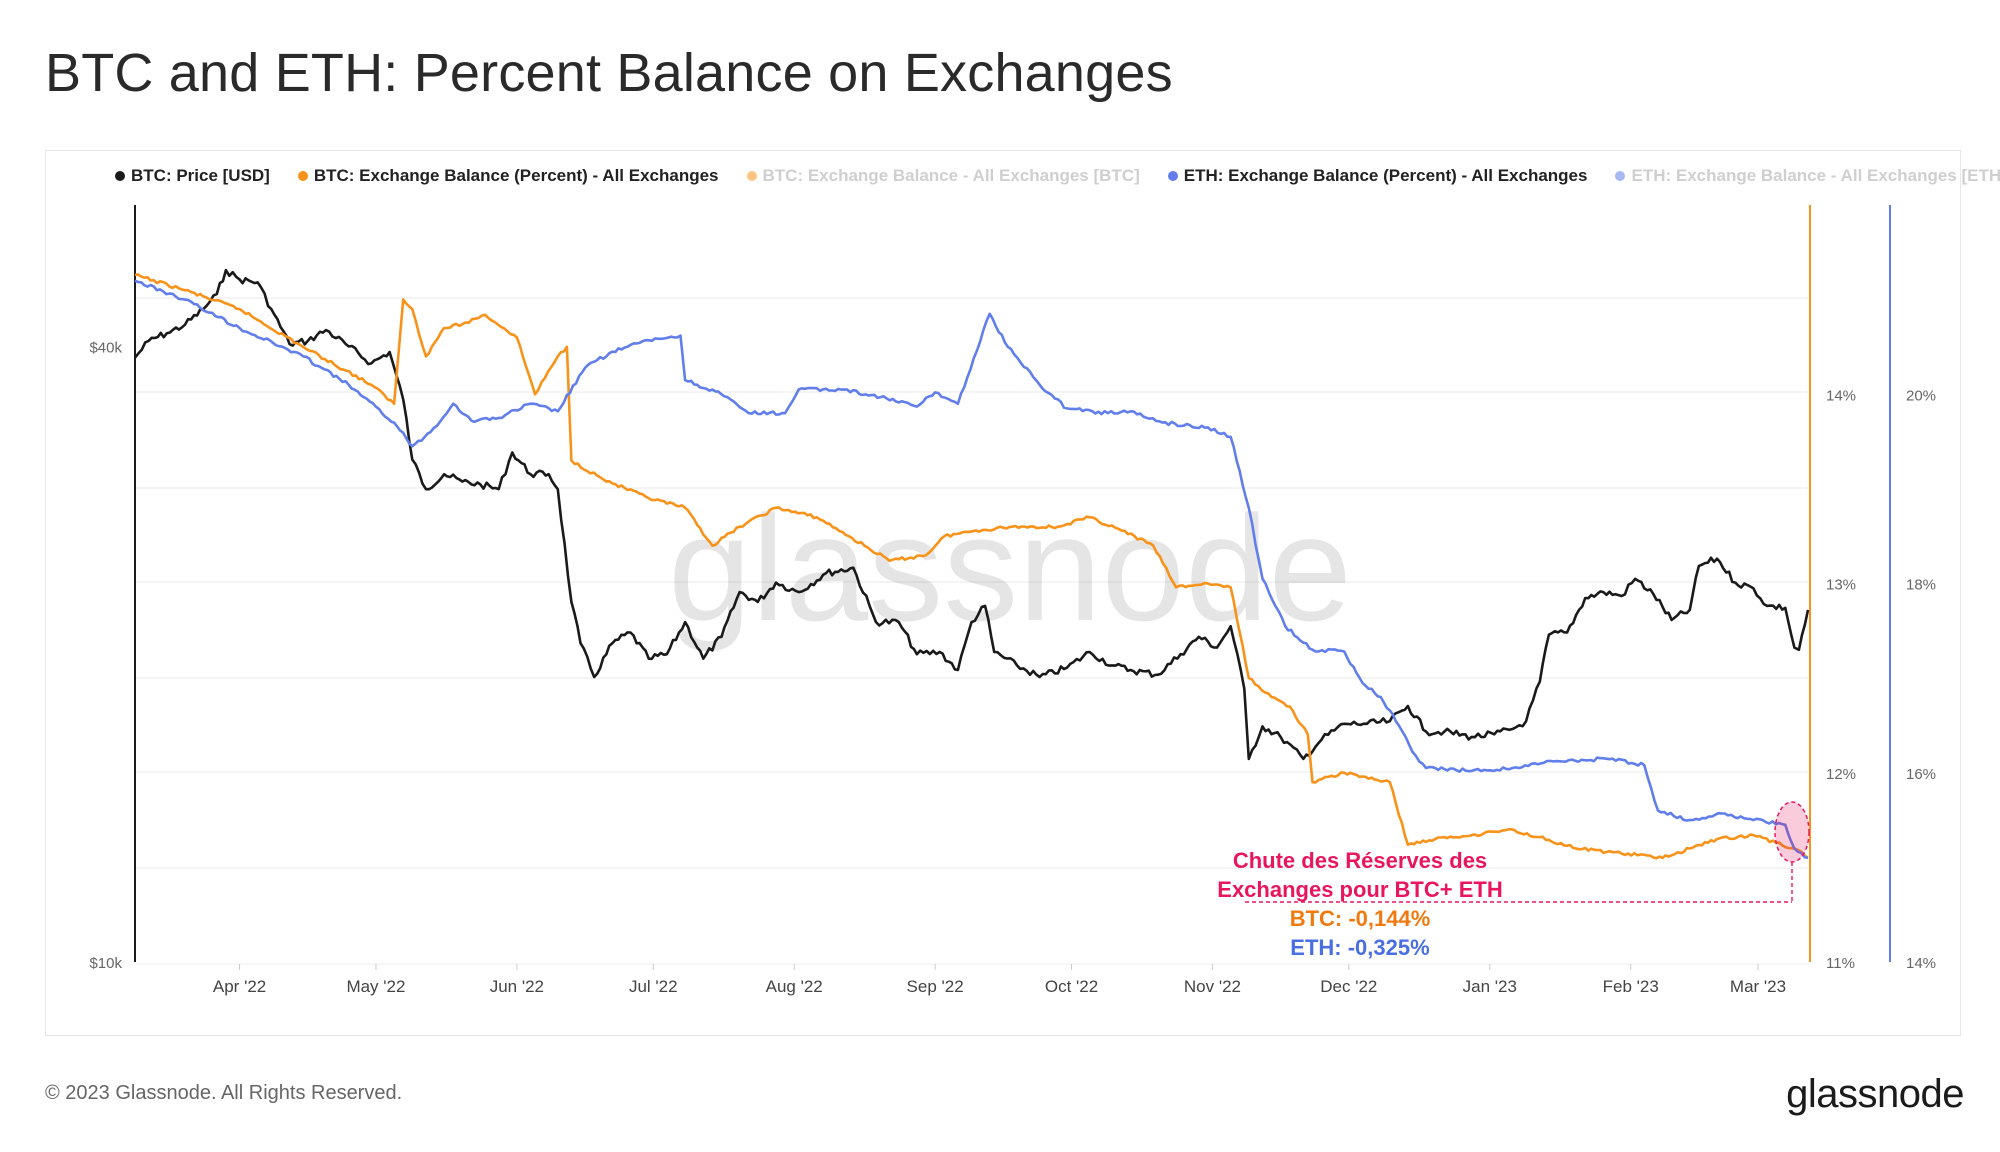 The image size is (2000, 1152). What do you see at coordinates (1360, 889) in the screenshot?
I see `annotation-line-2: Exchanges pour BTC+ ETH` at bounding box center [1360, 889].